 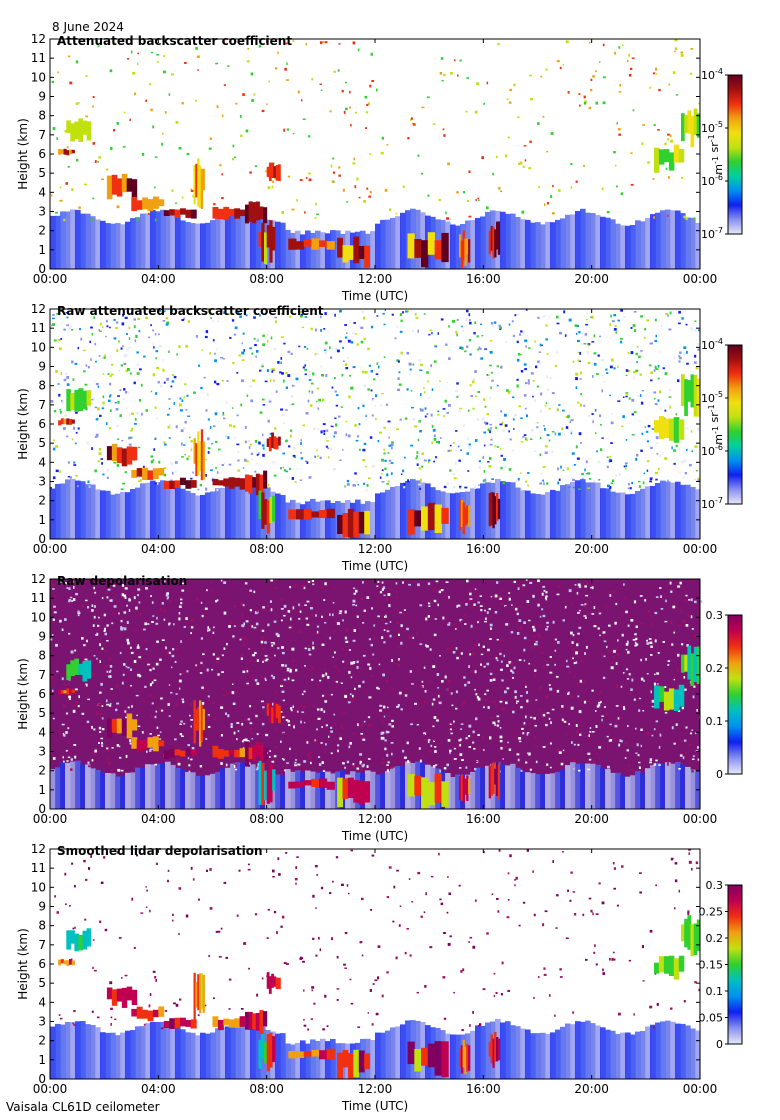 I want to click on y-tick-label: 6, so click(x=42, y=154).